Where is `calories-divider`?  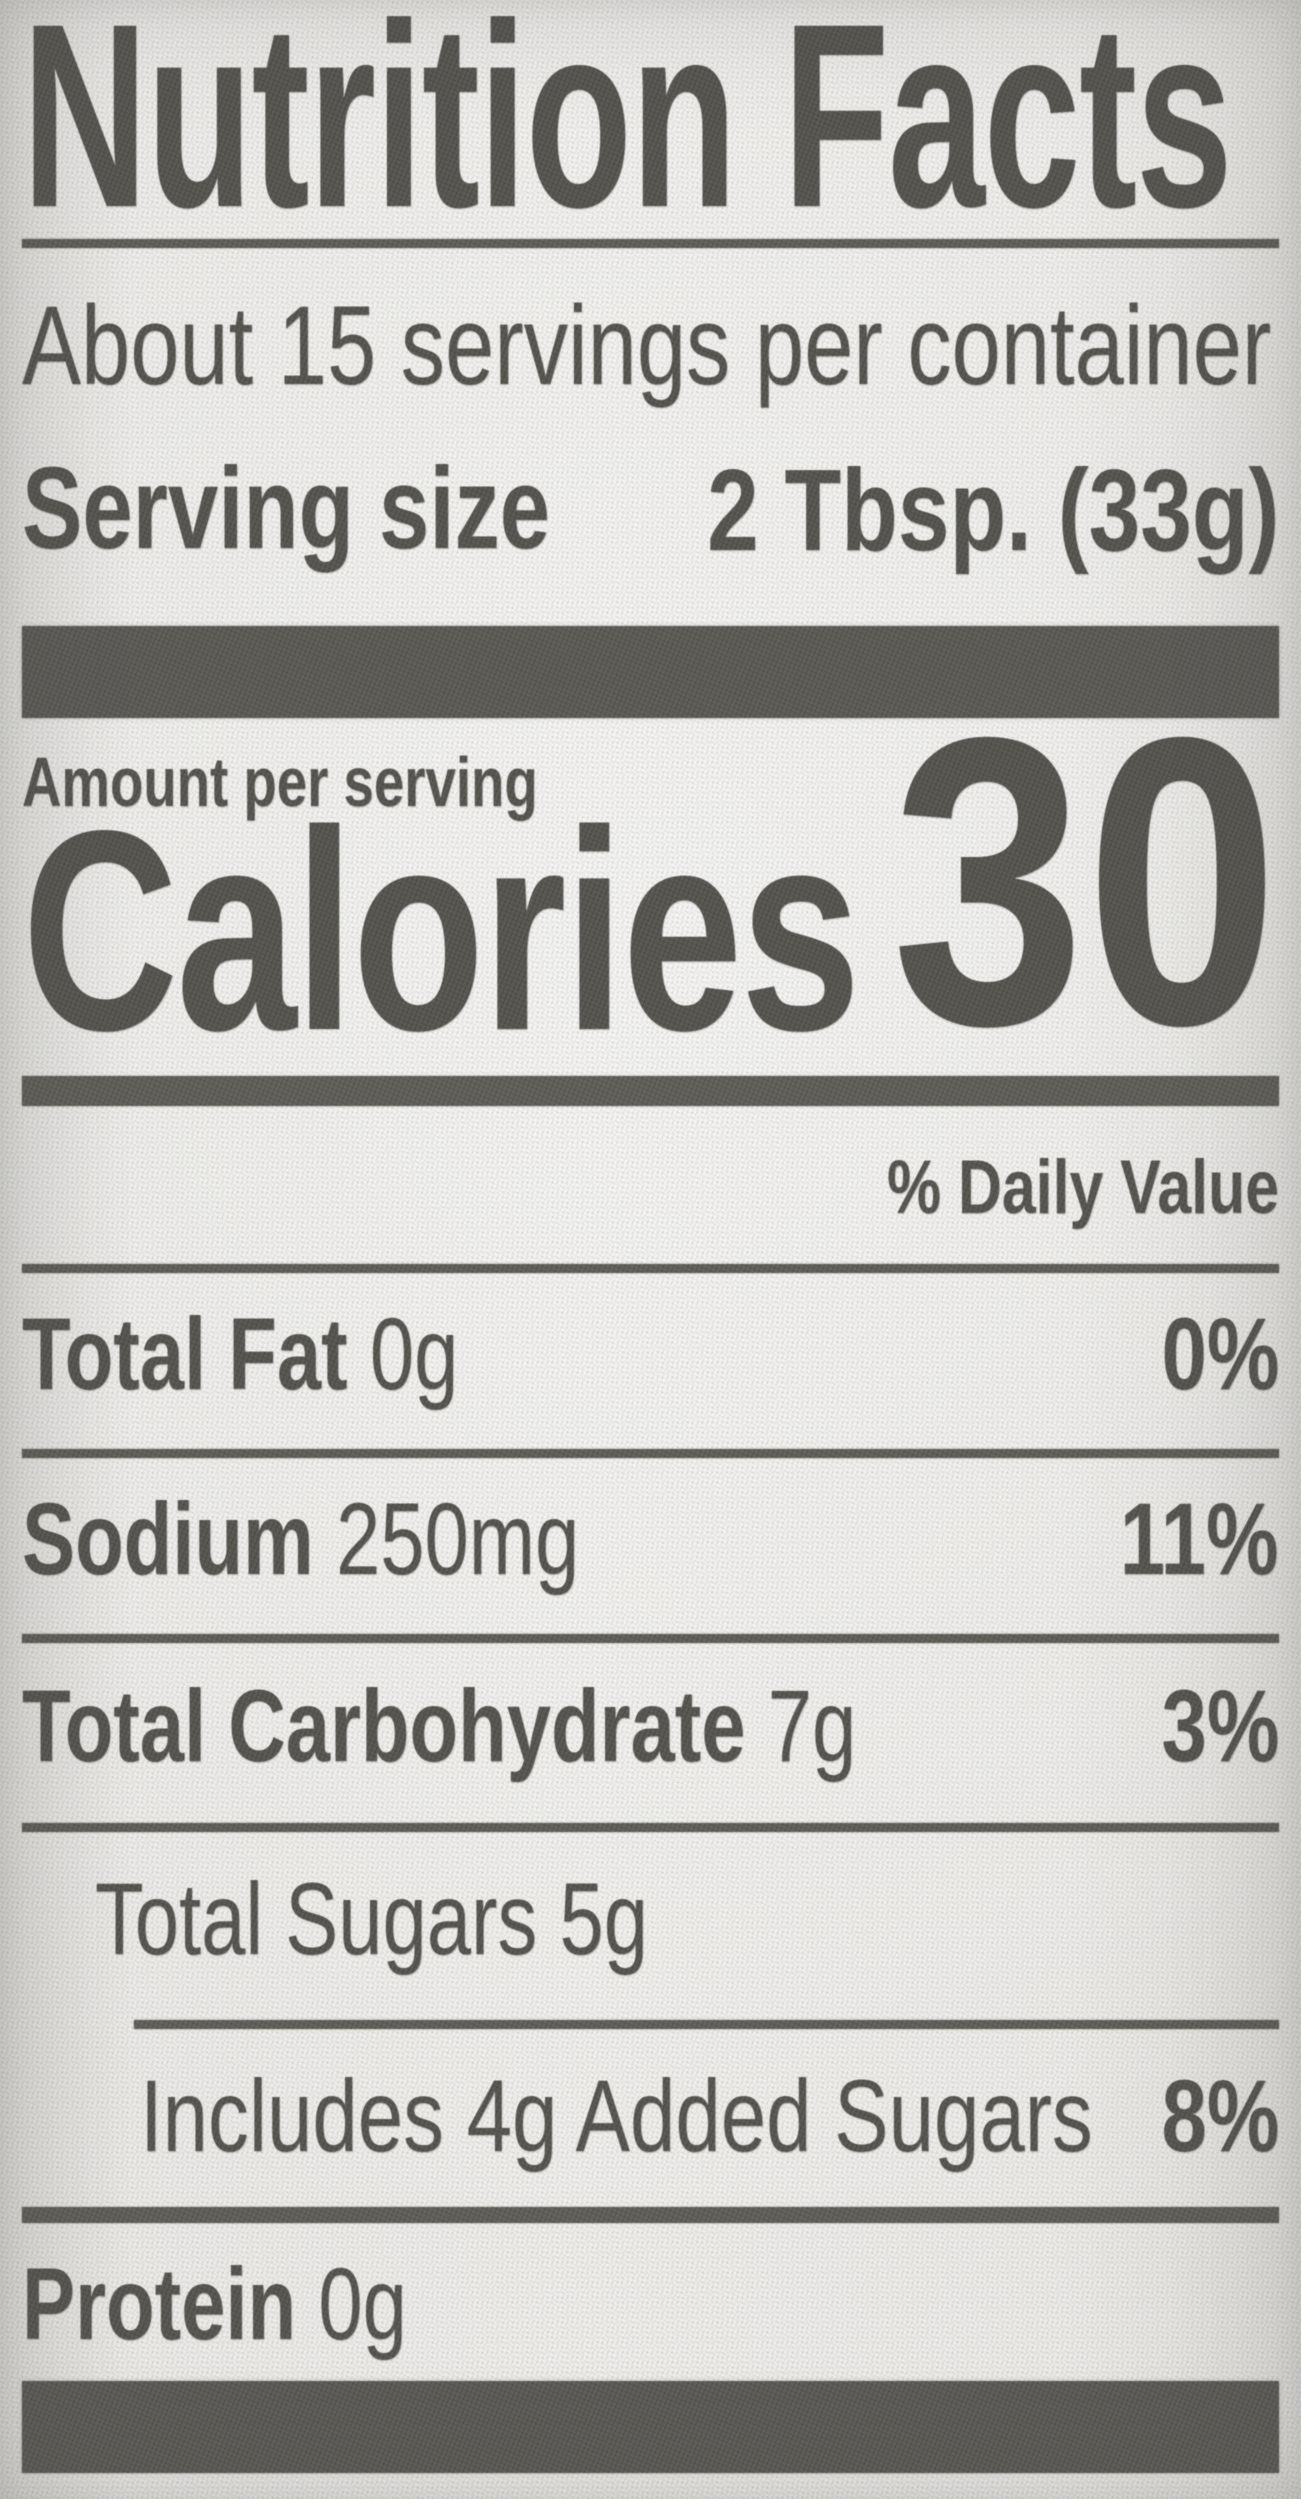
calories-divider is located at coordinates (650, 1091).